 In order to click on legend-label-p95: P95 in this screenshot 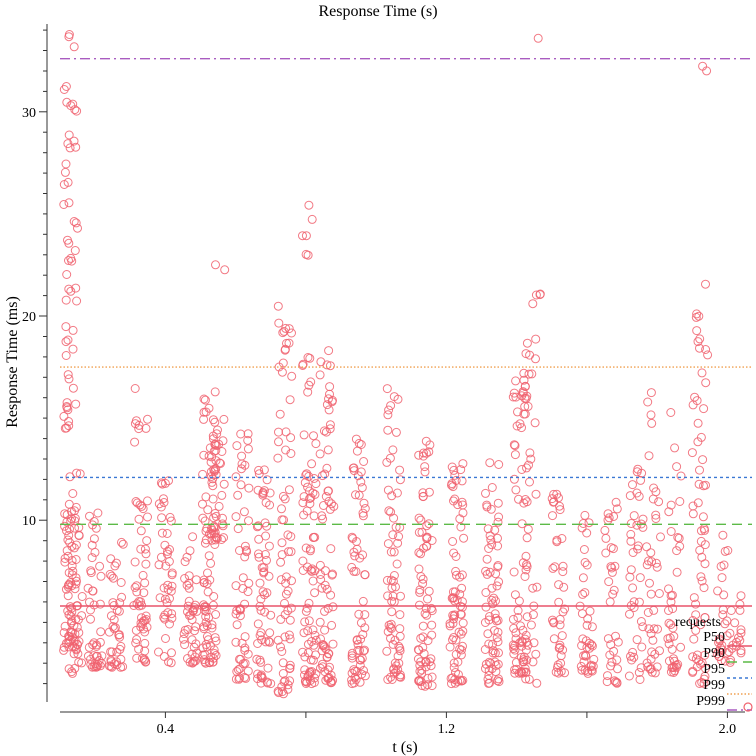, I will do `click(714, 669)`.